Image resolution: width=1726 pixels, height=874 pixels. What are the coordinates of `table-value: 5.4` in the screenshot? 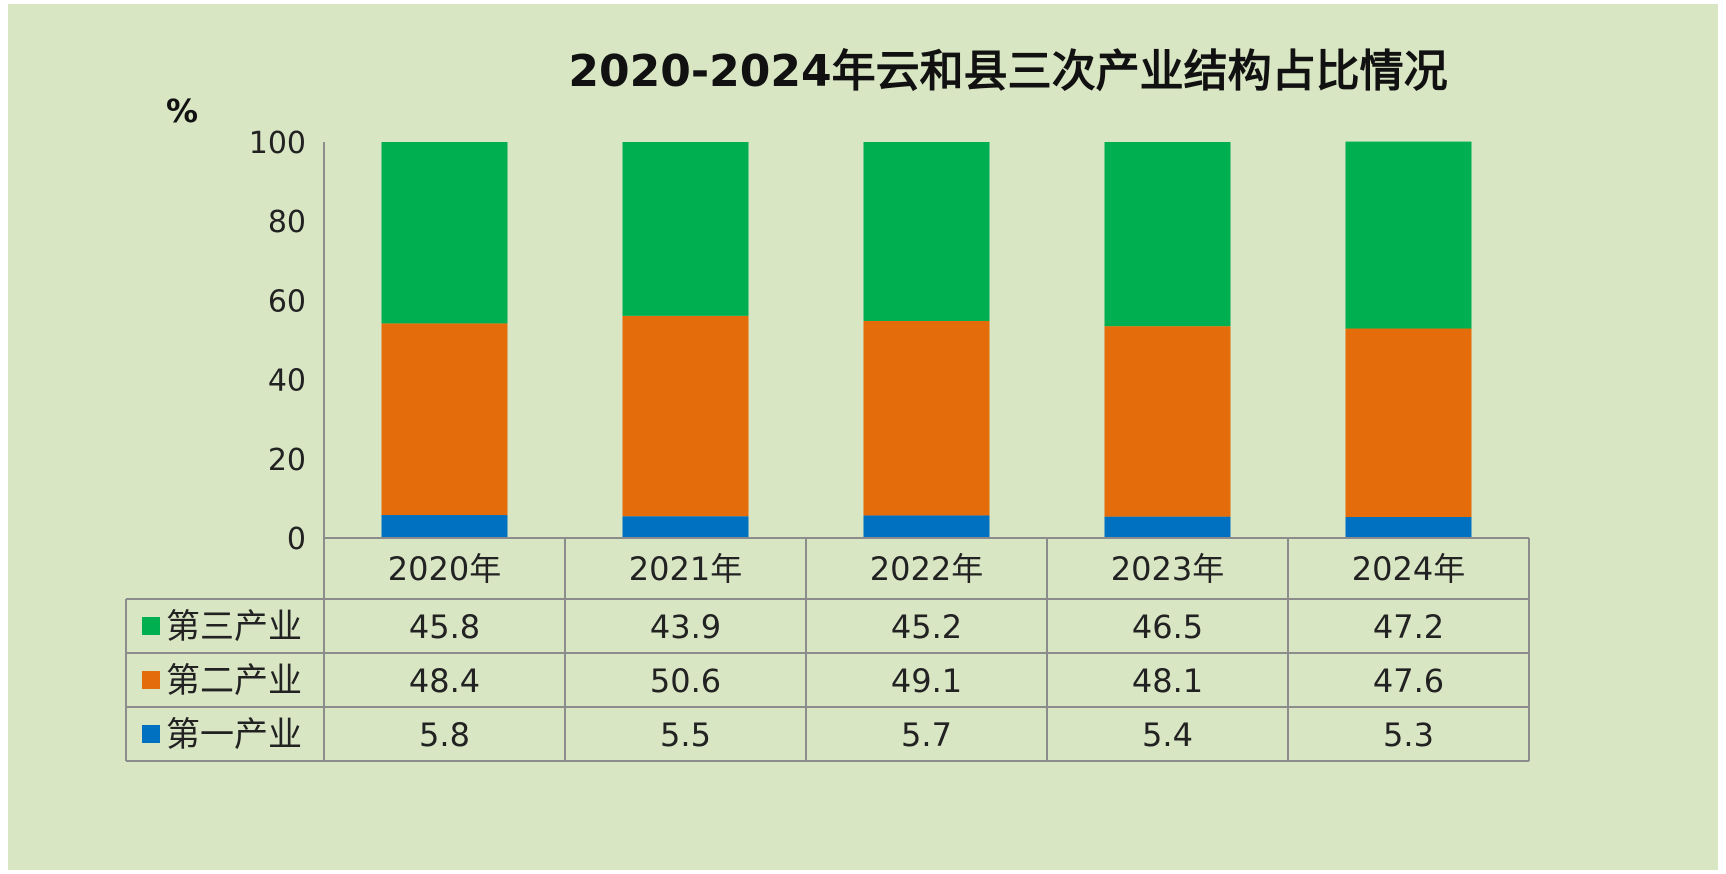 It's located at (1167, 735).